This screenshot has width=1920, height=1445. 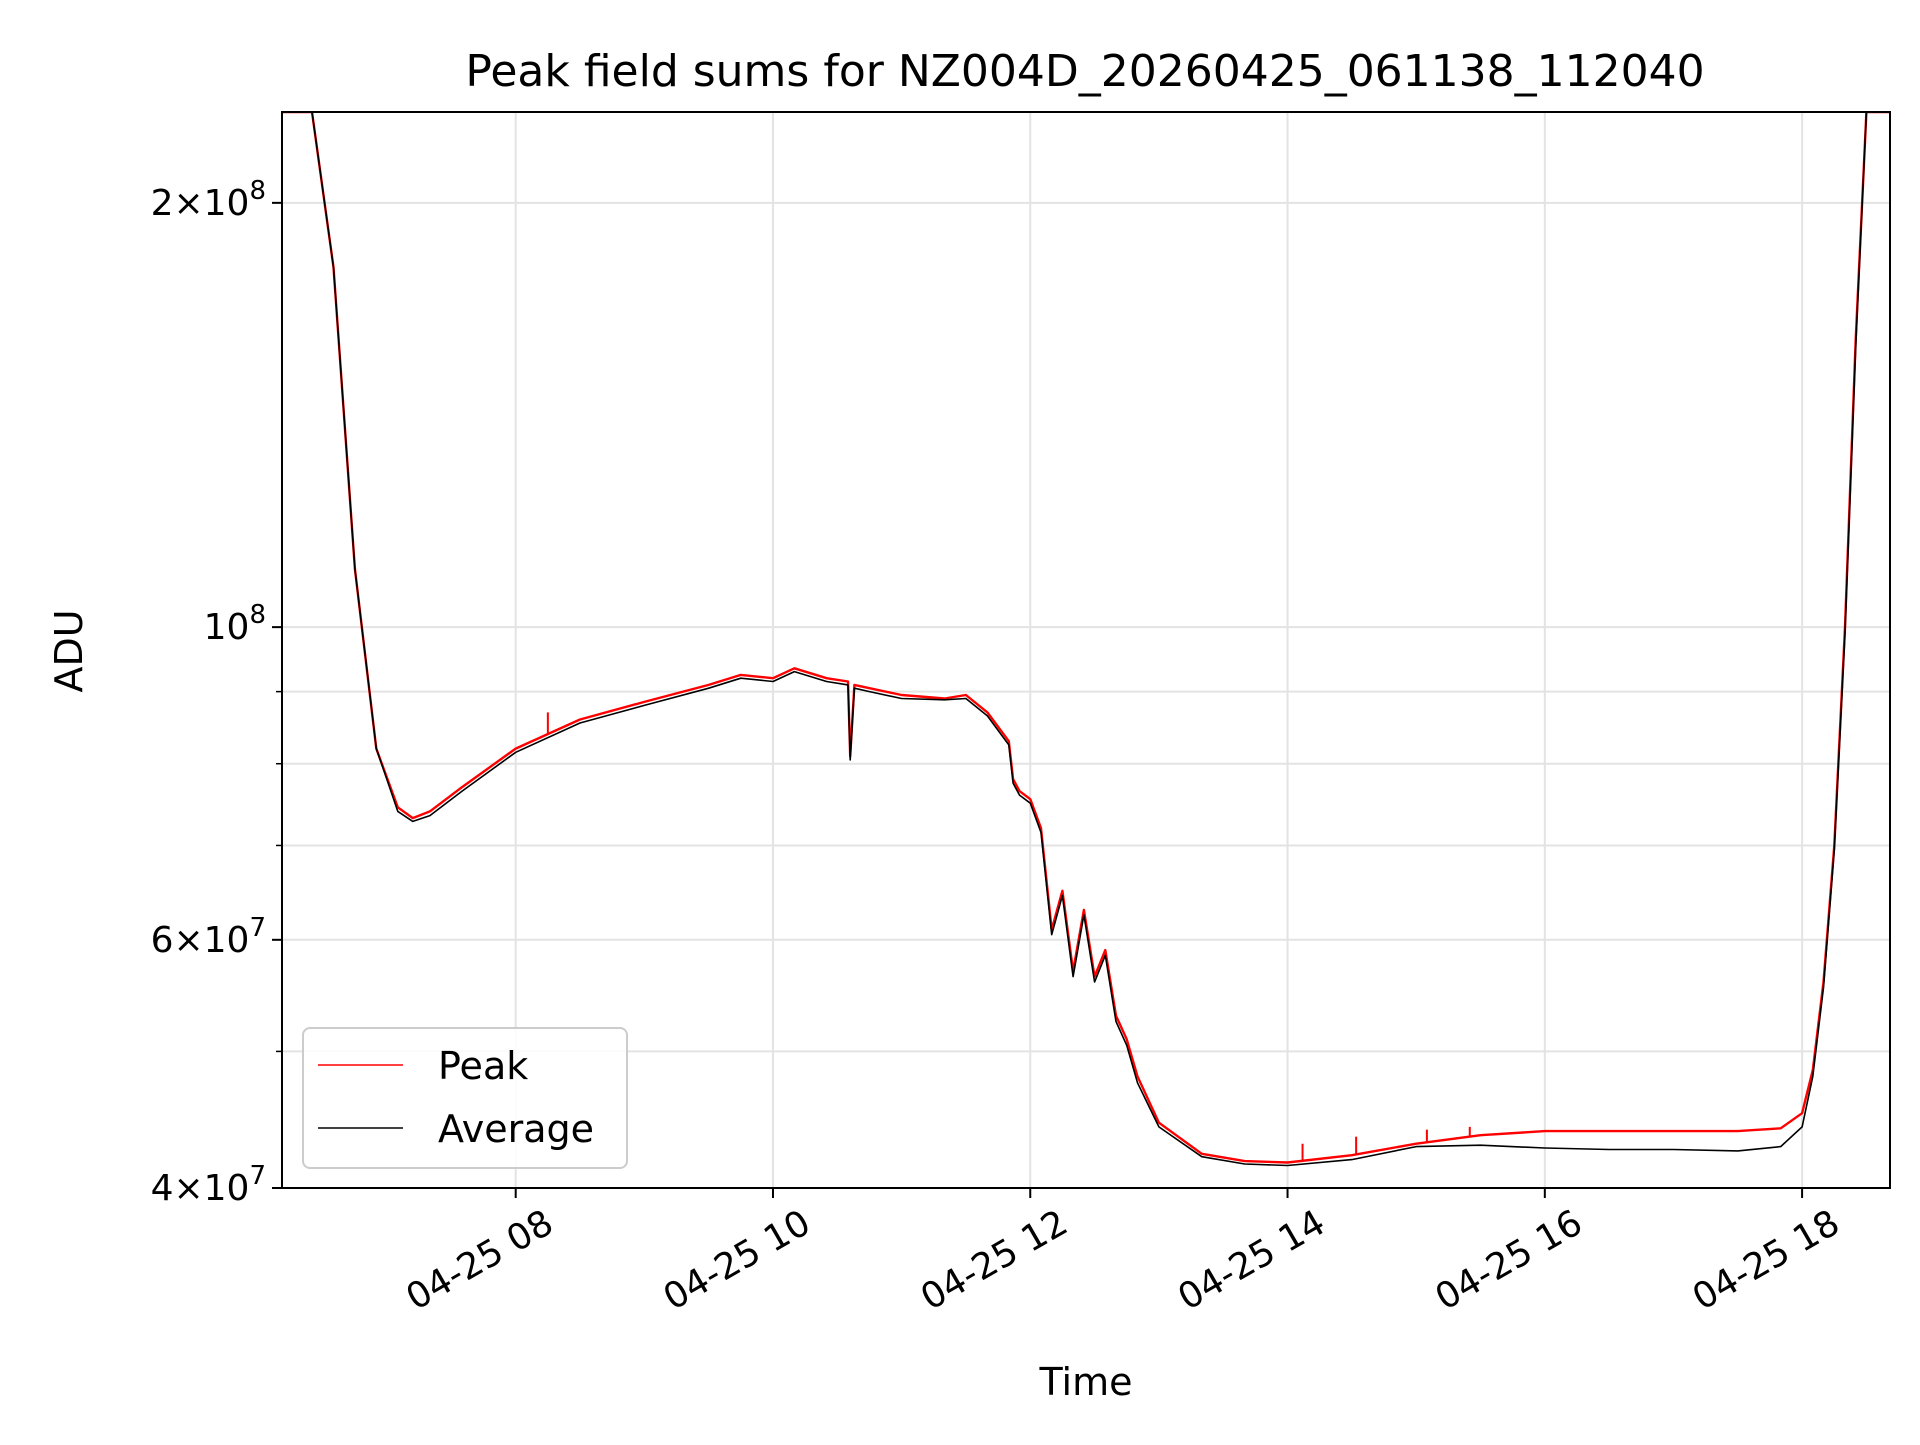 I want to click on y-tick-label: 4×107, so click(x=208, y=1185).